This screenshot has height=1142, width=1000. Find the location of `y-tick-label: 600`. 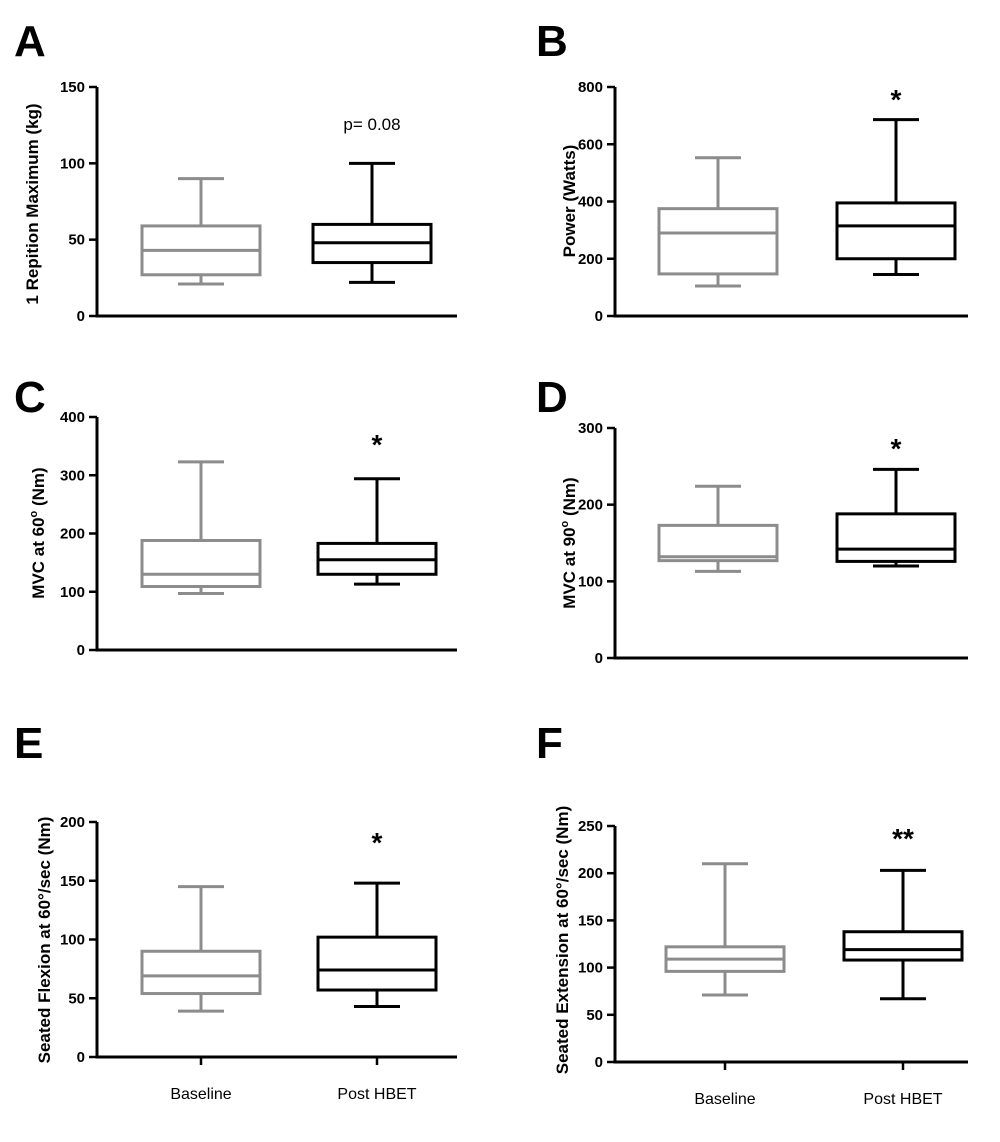

y-tick-label: 600 is located at coordinates (590, 144).